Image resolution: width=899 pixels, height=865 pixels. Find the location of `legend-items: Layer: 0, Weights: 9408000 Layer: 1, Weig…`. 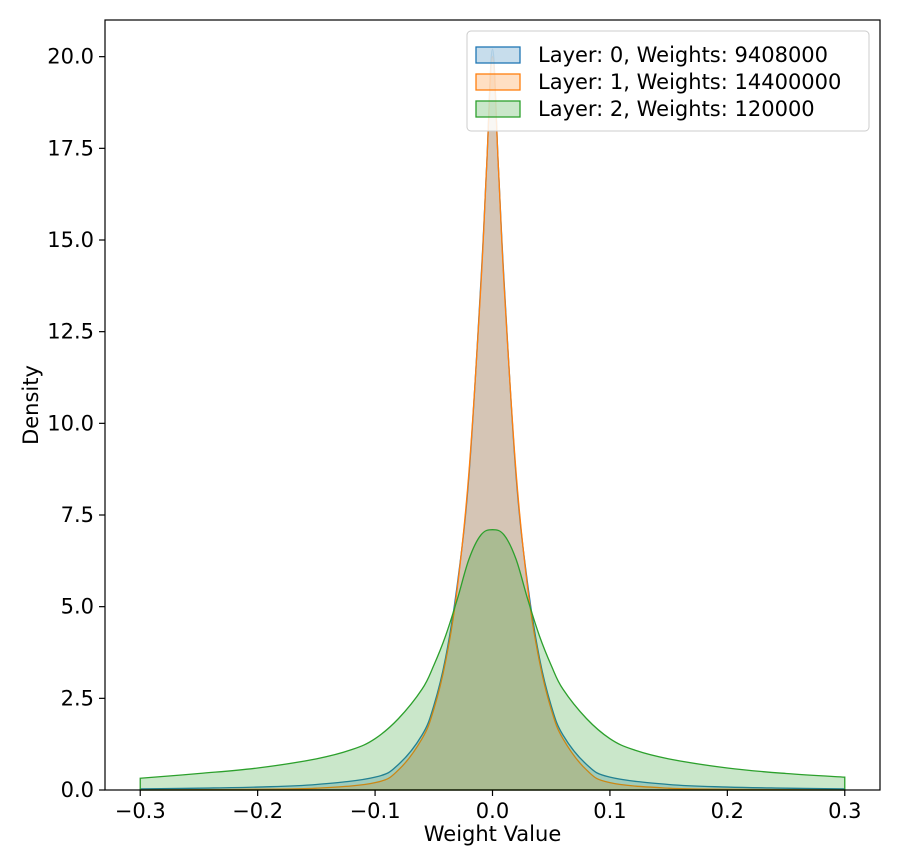

legend-items: Layer: 0, Weights: 9408000 Layer: 1, Weig… is located at coordinates (658, 82).